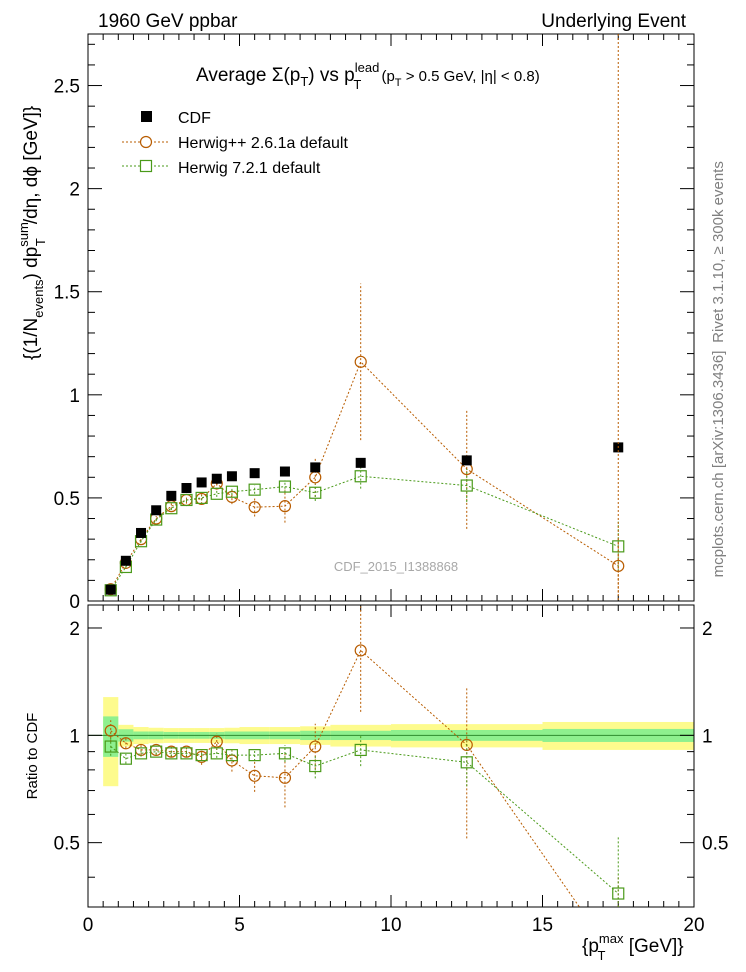  I want to click on x-tick-label: 0, so click(88, 925).